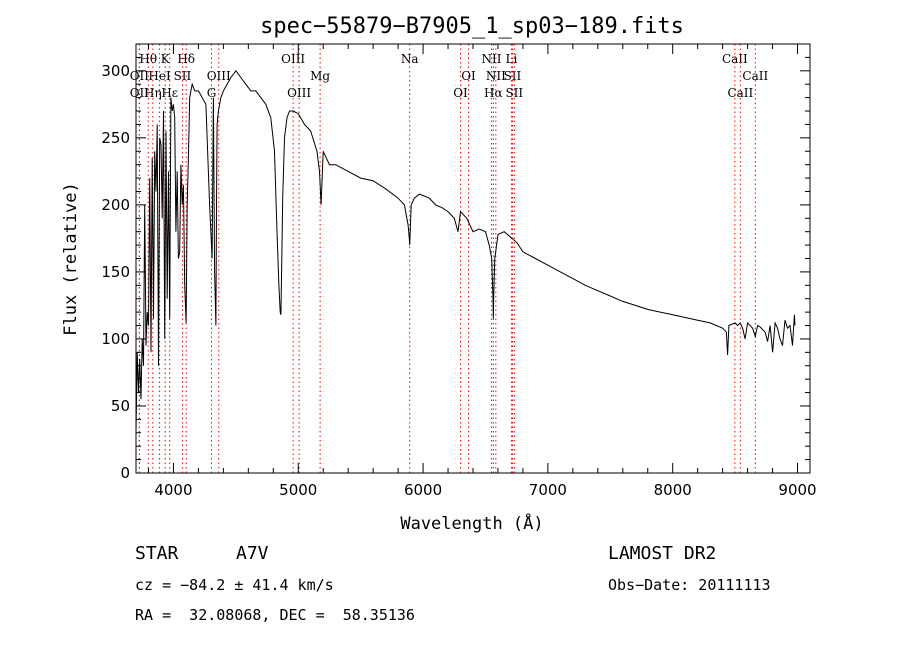 This screenshot has height=650, width=900. What do you see at coordinates (212, 93) in the screenshot?
I see `marker-label-10: G` at bounding box center [212, 93].